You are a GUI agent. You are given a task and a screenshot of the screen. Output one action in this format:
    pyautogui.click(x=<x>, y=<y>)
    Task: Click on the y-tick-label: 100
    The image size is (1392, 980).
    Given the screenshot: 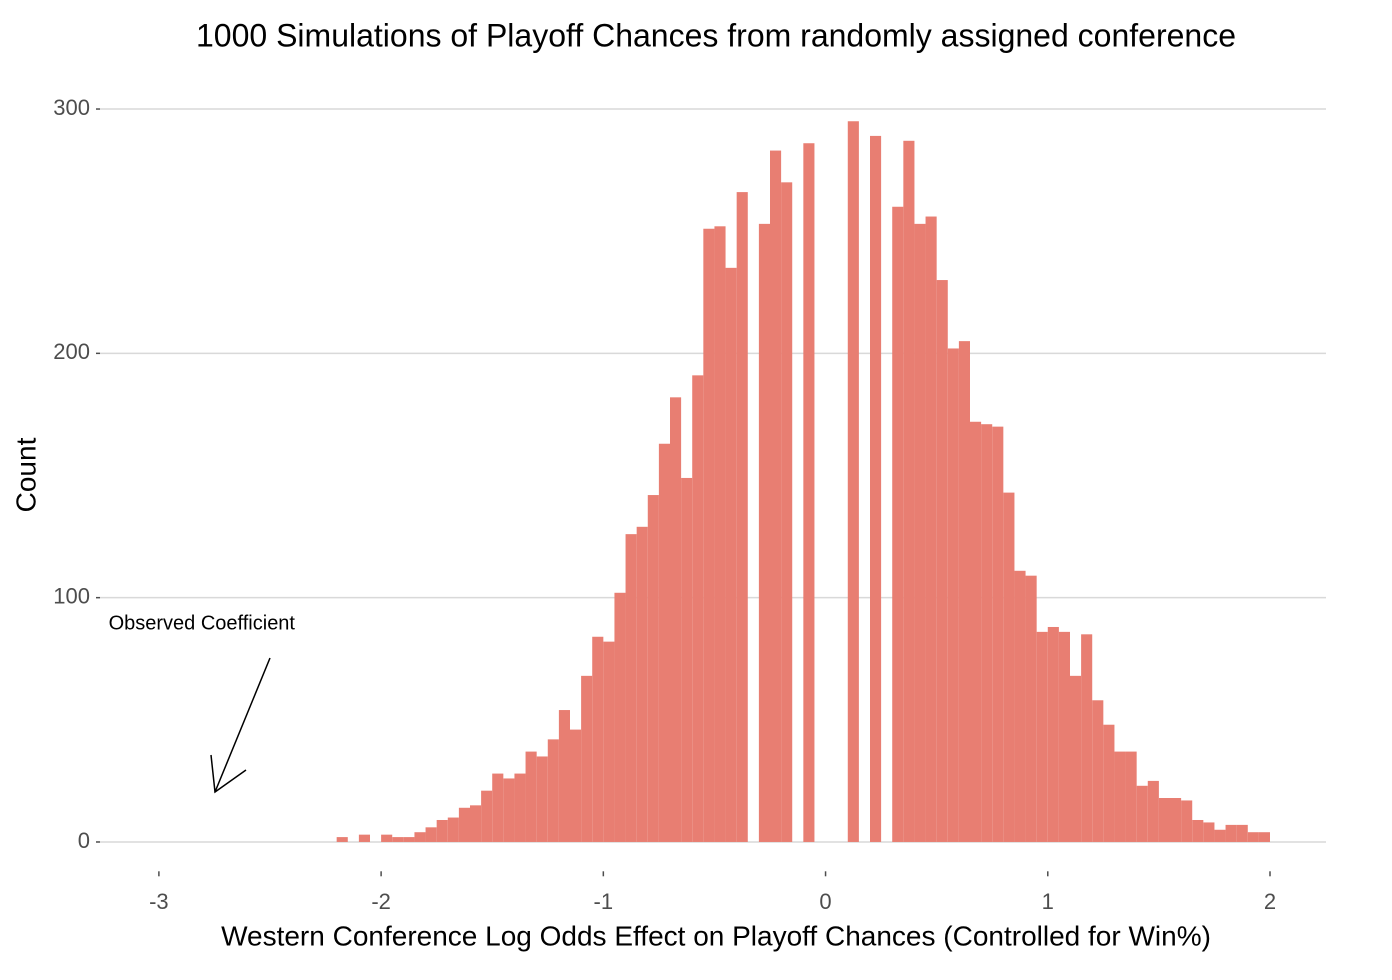 What is the action you would take?
    pyautogui.click(x=71, y=595)
    